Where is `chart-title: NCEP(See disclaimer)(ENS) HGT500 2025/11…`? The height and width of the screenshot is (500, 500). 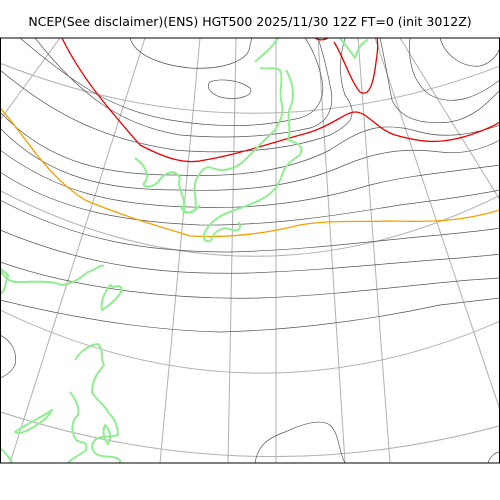
chart-title: NCEP(See disclaimer)(ENS) HGT500 2025/11… is located at coordinates (250, 21).